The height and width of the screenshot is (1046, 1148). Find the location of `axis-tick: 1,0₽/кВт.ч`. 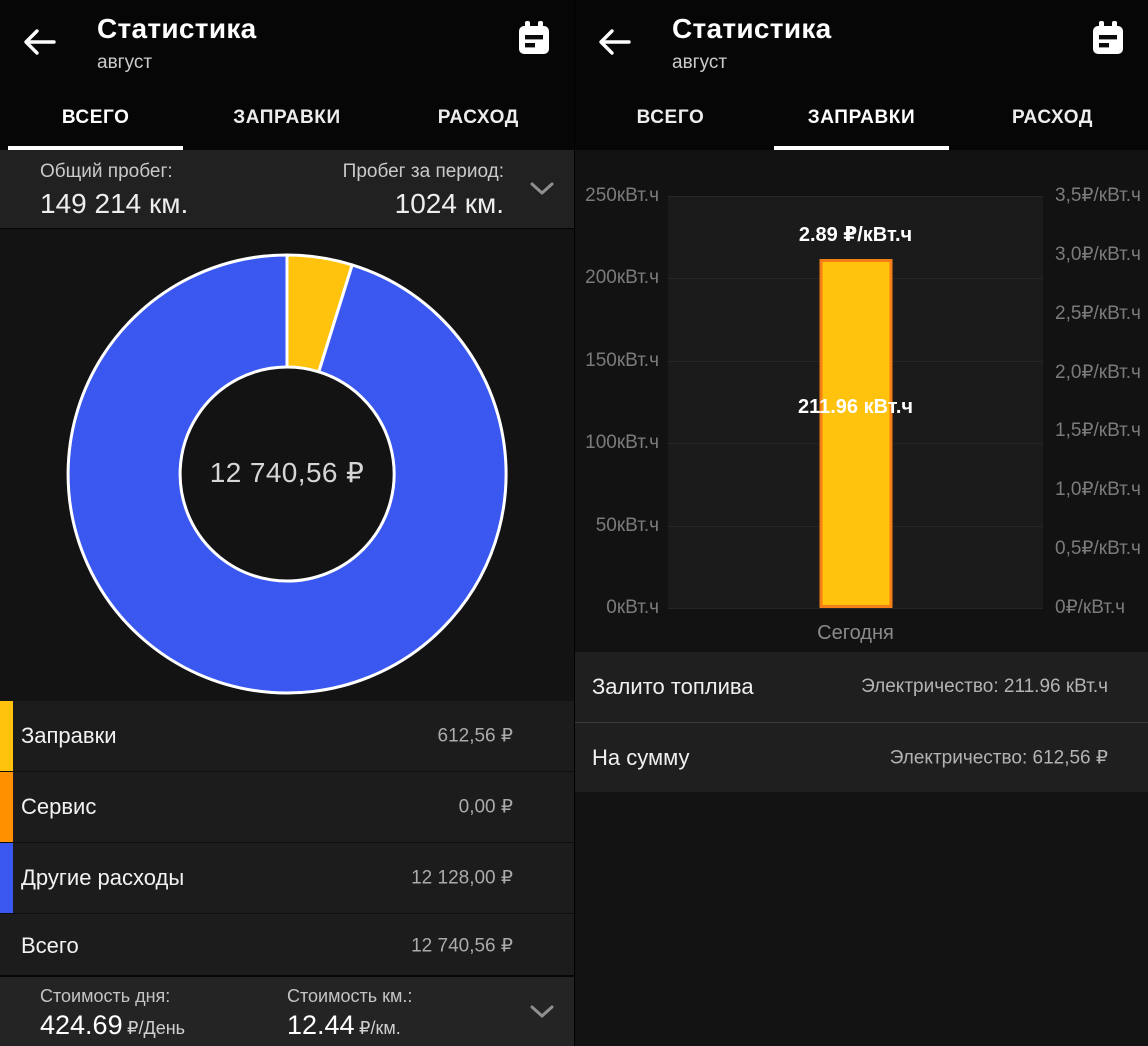

axis-tick: 1,0₽/кВт.ч is located at coordinates (1098, 490).